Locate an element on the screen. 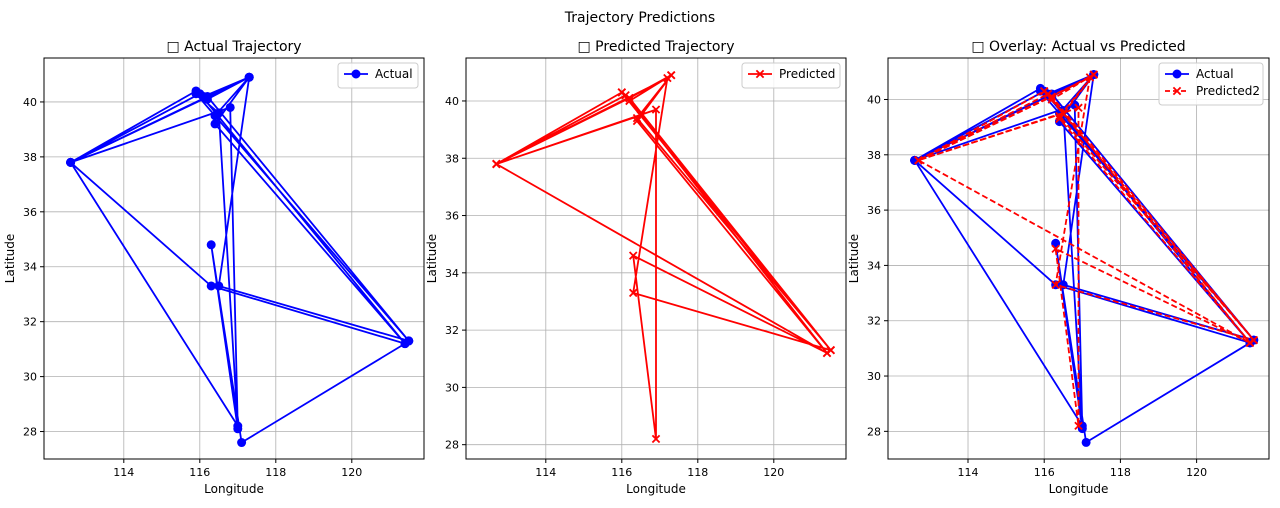 The height and width of the screenshot is (508, 1280). legend: Actual is located at coordinates (378, 75).